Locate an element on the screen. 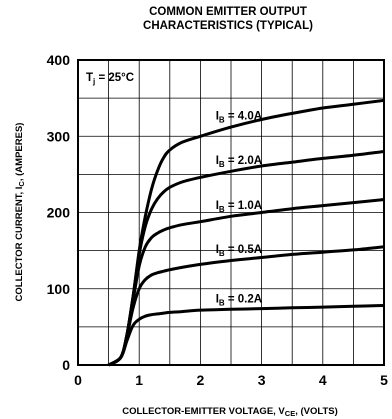  y-tick-label: 400 is located at coordinates (59, 60).